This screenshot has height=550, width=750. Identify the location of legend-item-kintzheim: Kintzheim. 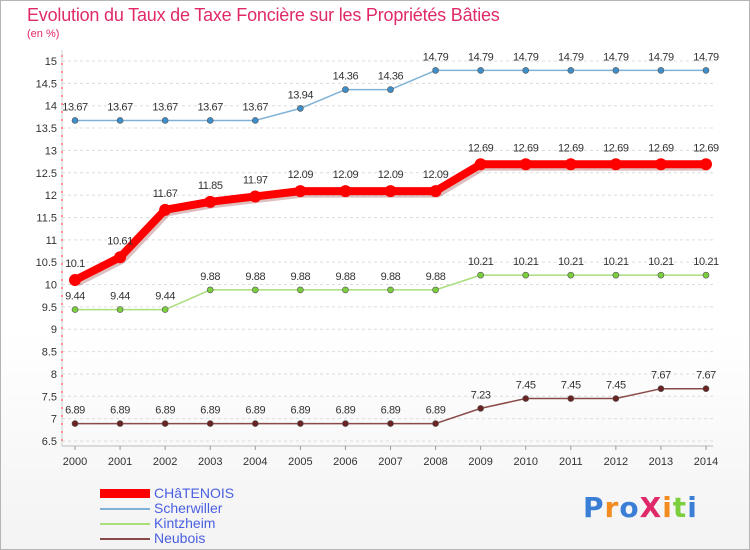
(167, 523).